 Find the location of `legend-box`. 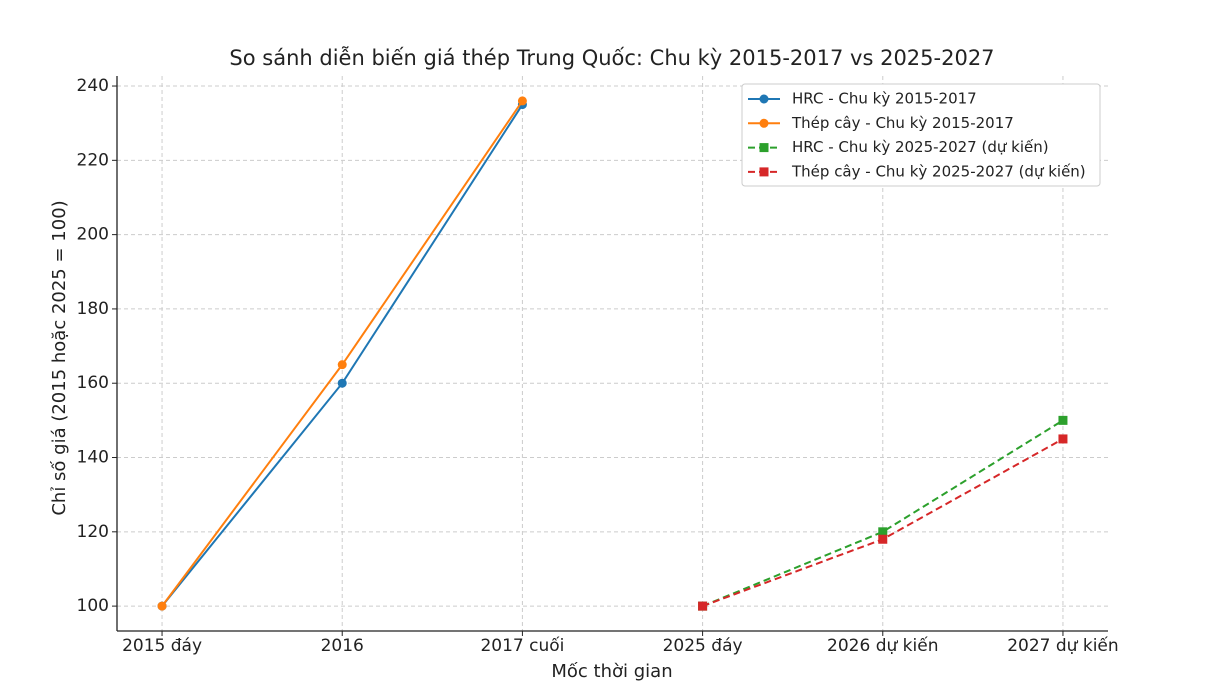

legend-box is located at coordinates (921, 135).